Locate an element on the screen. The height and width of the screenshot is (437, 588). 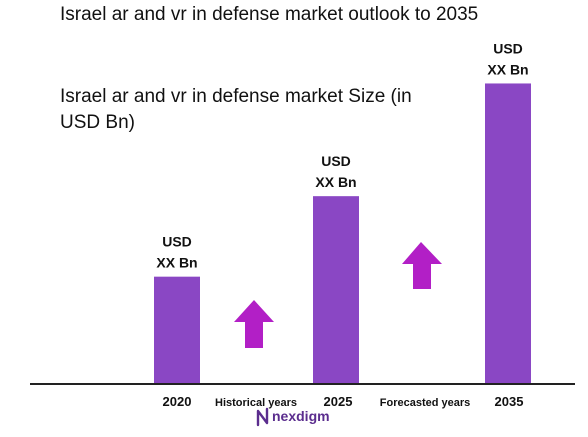
bar-2035 is located at coordinates (508, 233).